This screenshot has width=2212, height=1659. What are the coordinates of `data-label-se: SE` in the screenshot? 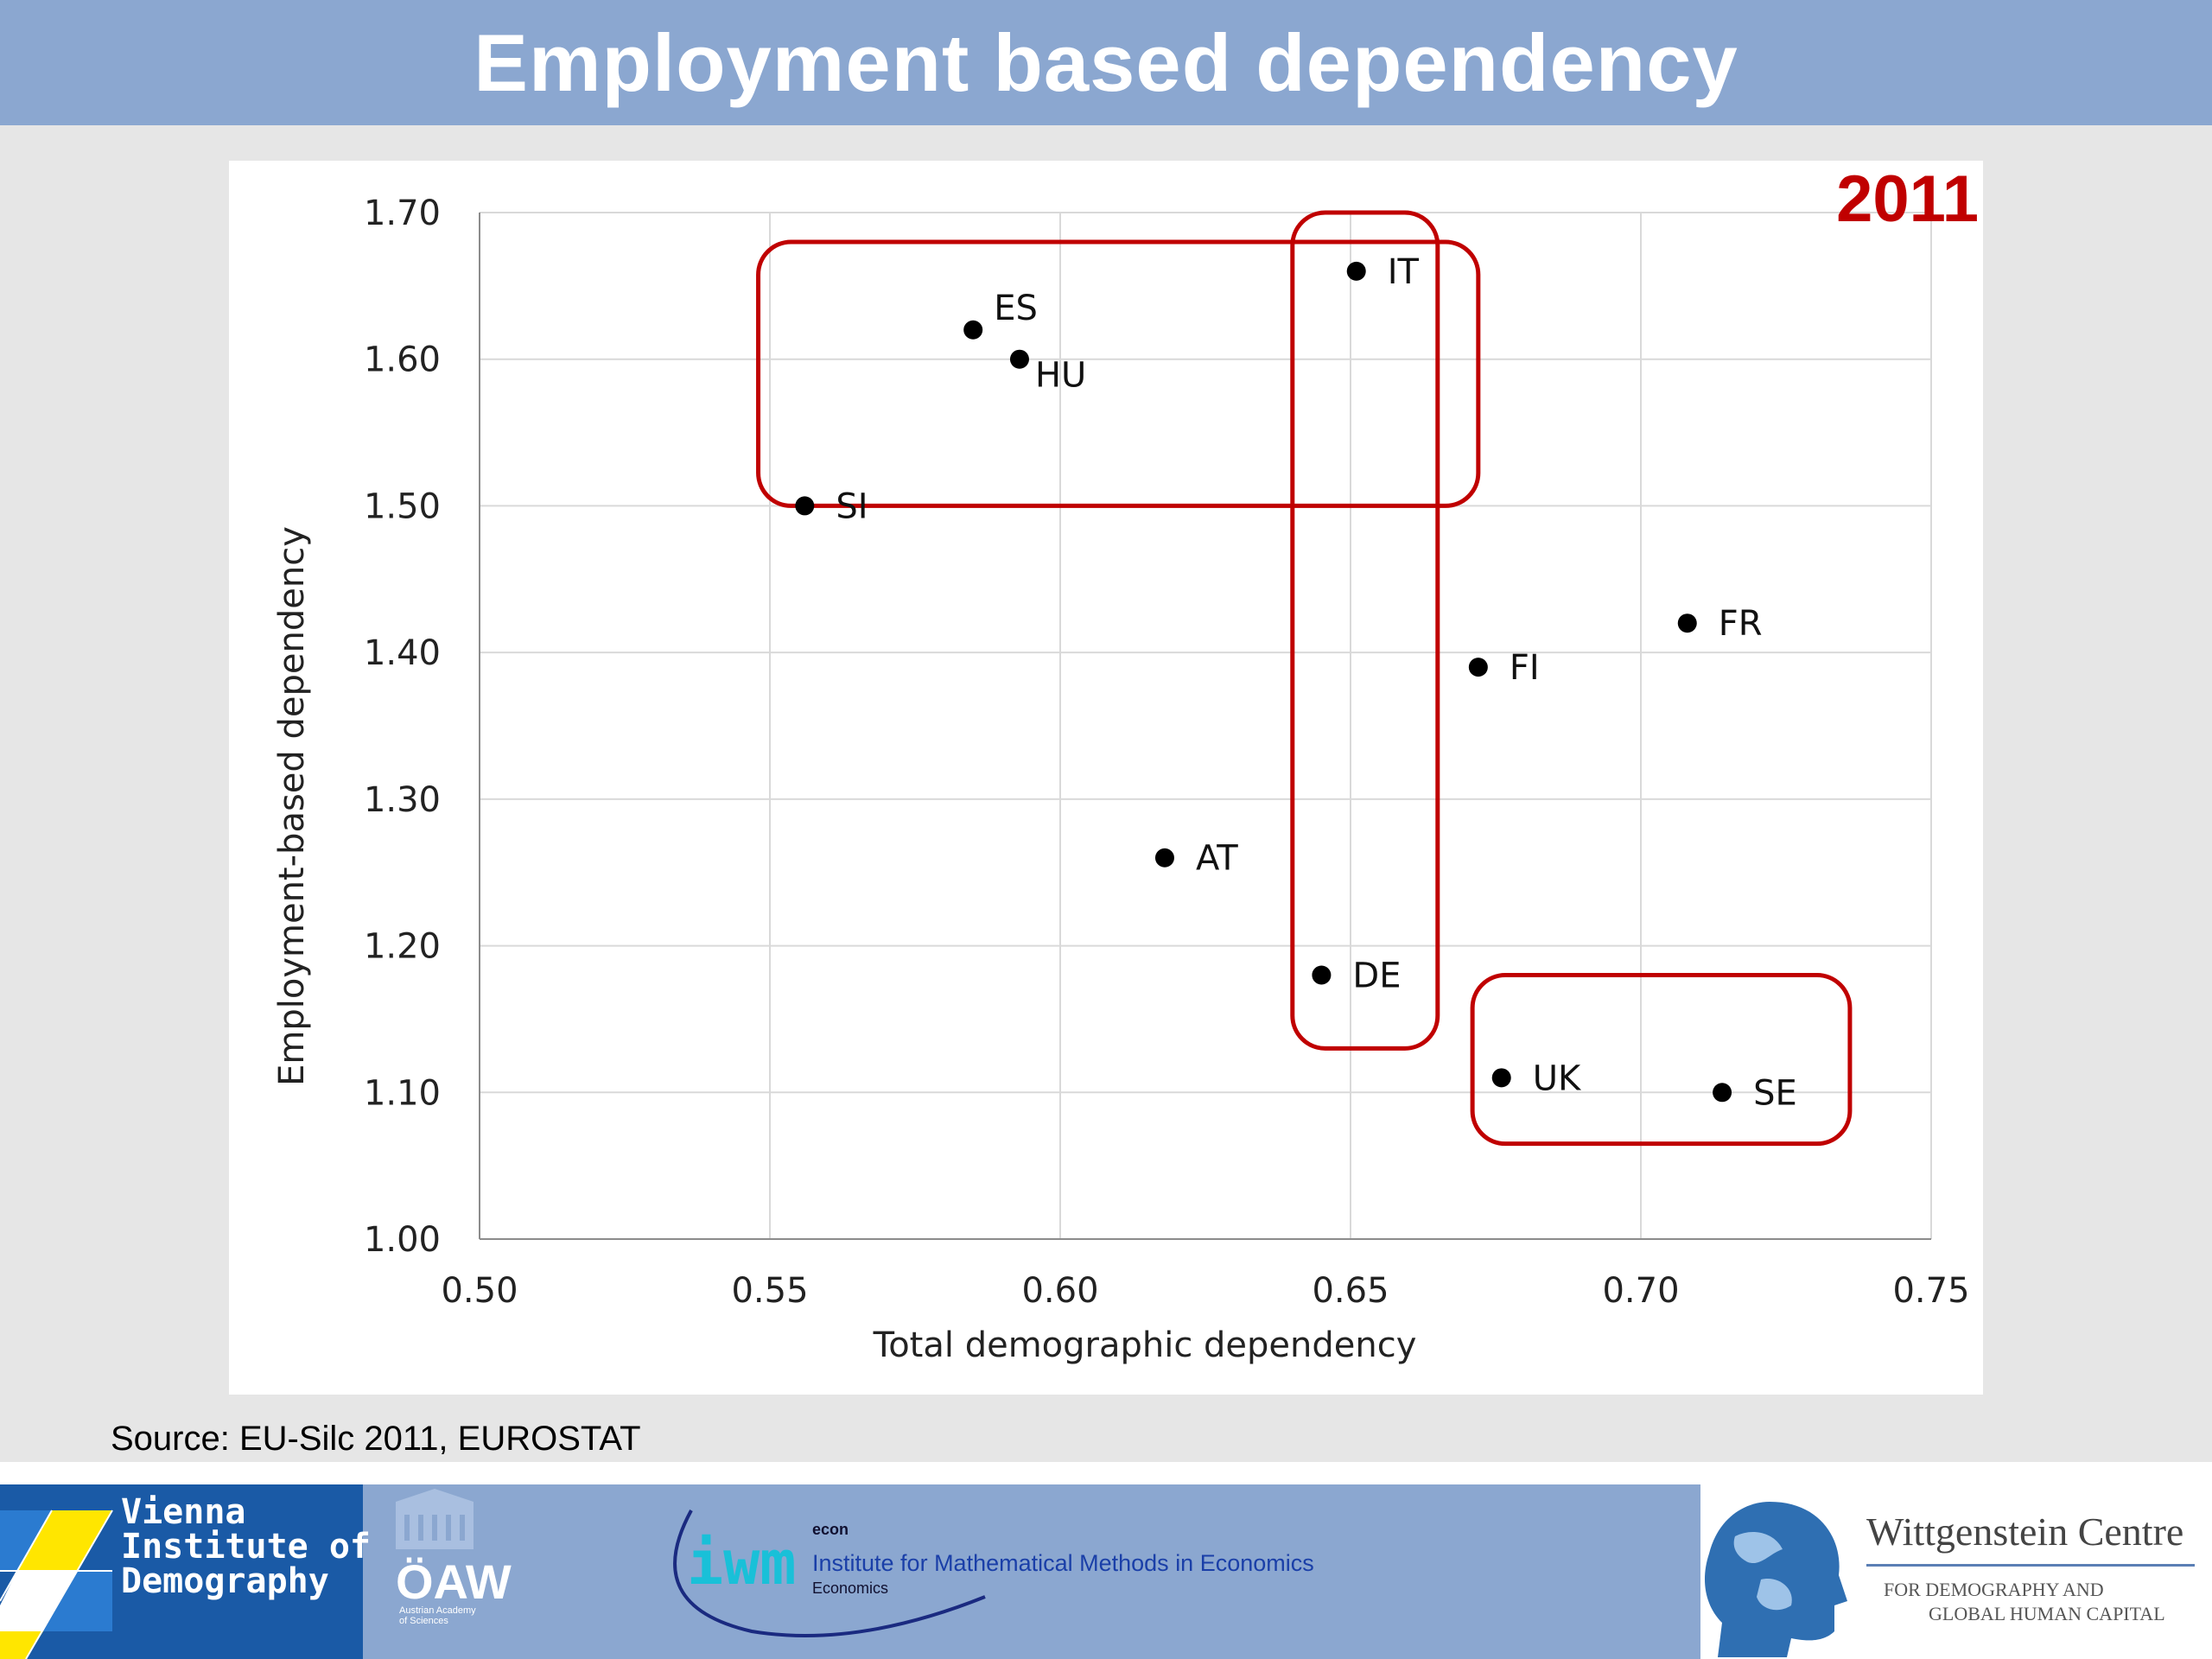 It's located at (1775, 1093).